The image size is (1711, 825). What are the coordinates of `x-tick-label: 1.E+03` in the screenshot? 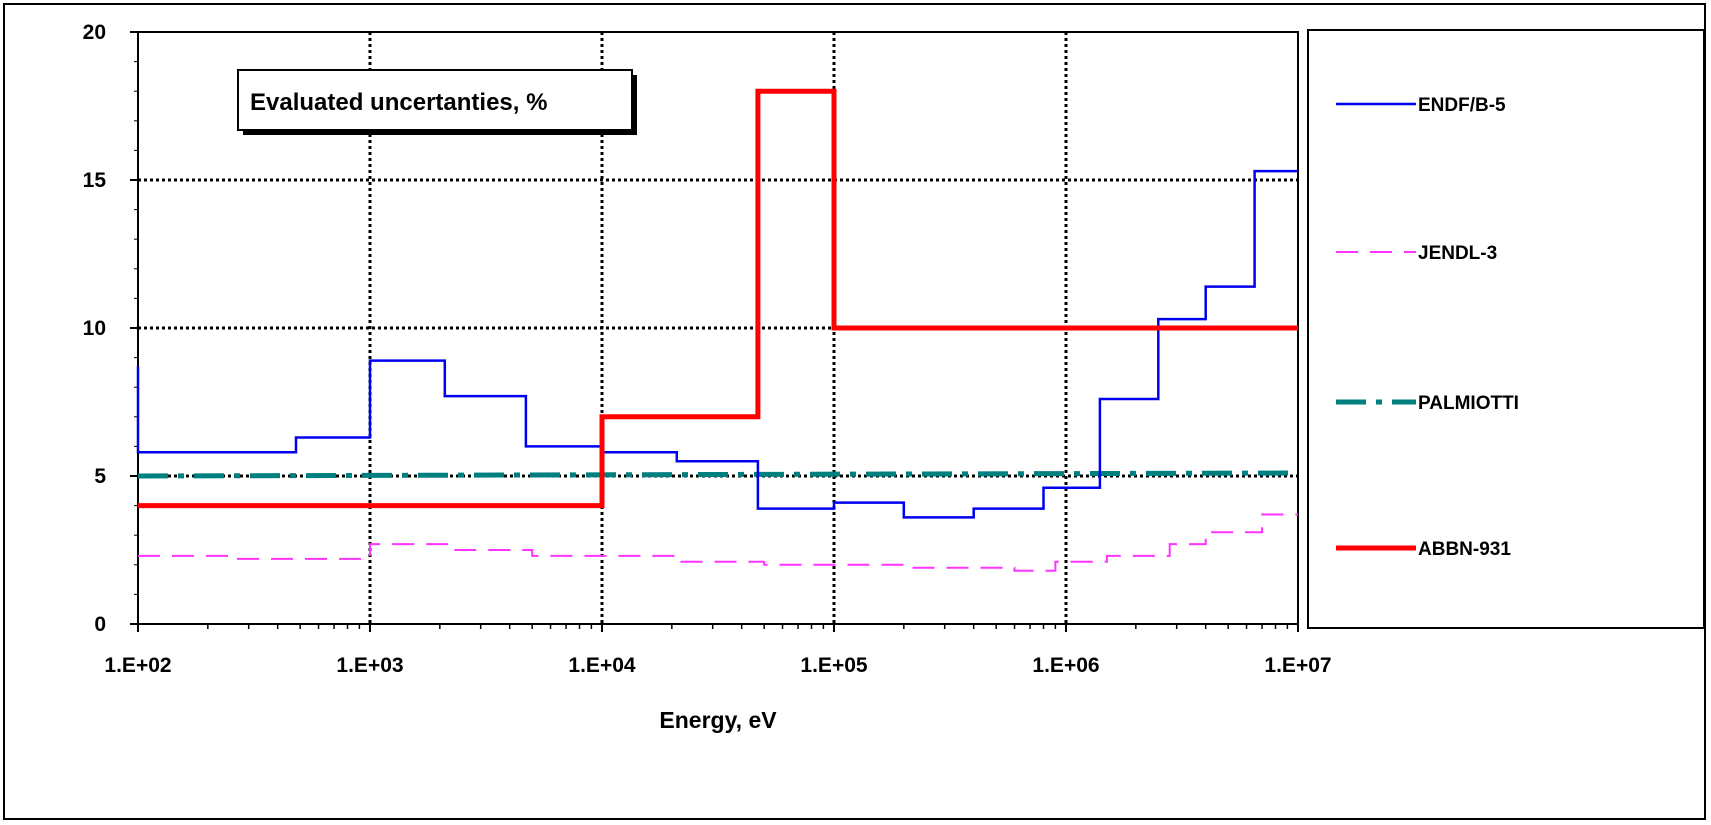 It's located at (369, 665).